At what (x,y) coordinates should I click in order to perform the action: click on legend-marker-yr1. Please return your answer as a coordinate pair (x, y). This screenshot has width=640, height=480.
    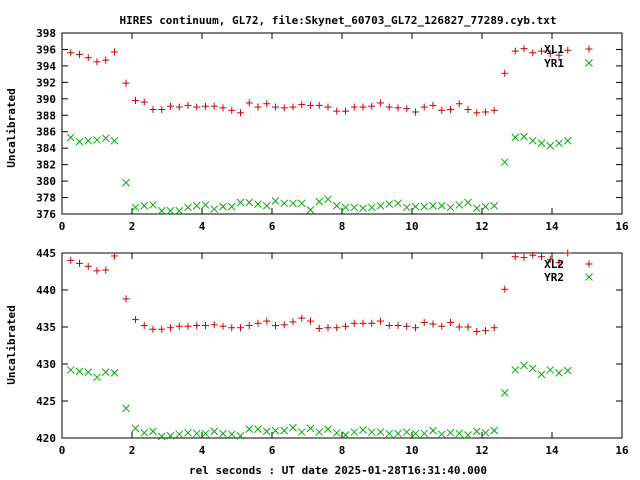
    Looking at the image, I should click on (589, 63).